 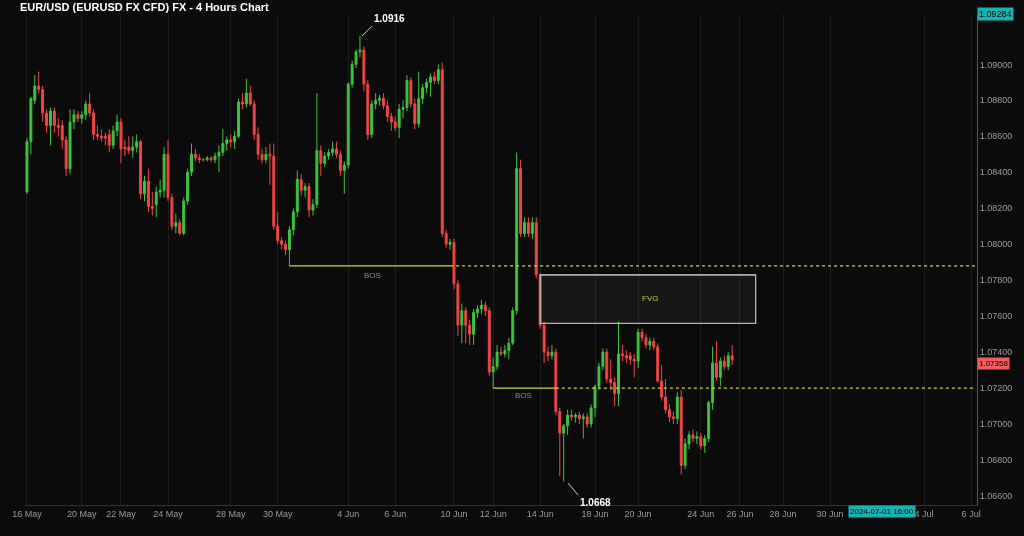 I want to click on annotation: 1.0668, so click(x=596, y=502).